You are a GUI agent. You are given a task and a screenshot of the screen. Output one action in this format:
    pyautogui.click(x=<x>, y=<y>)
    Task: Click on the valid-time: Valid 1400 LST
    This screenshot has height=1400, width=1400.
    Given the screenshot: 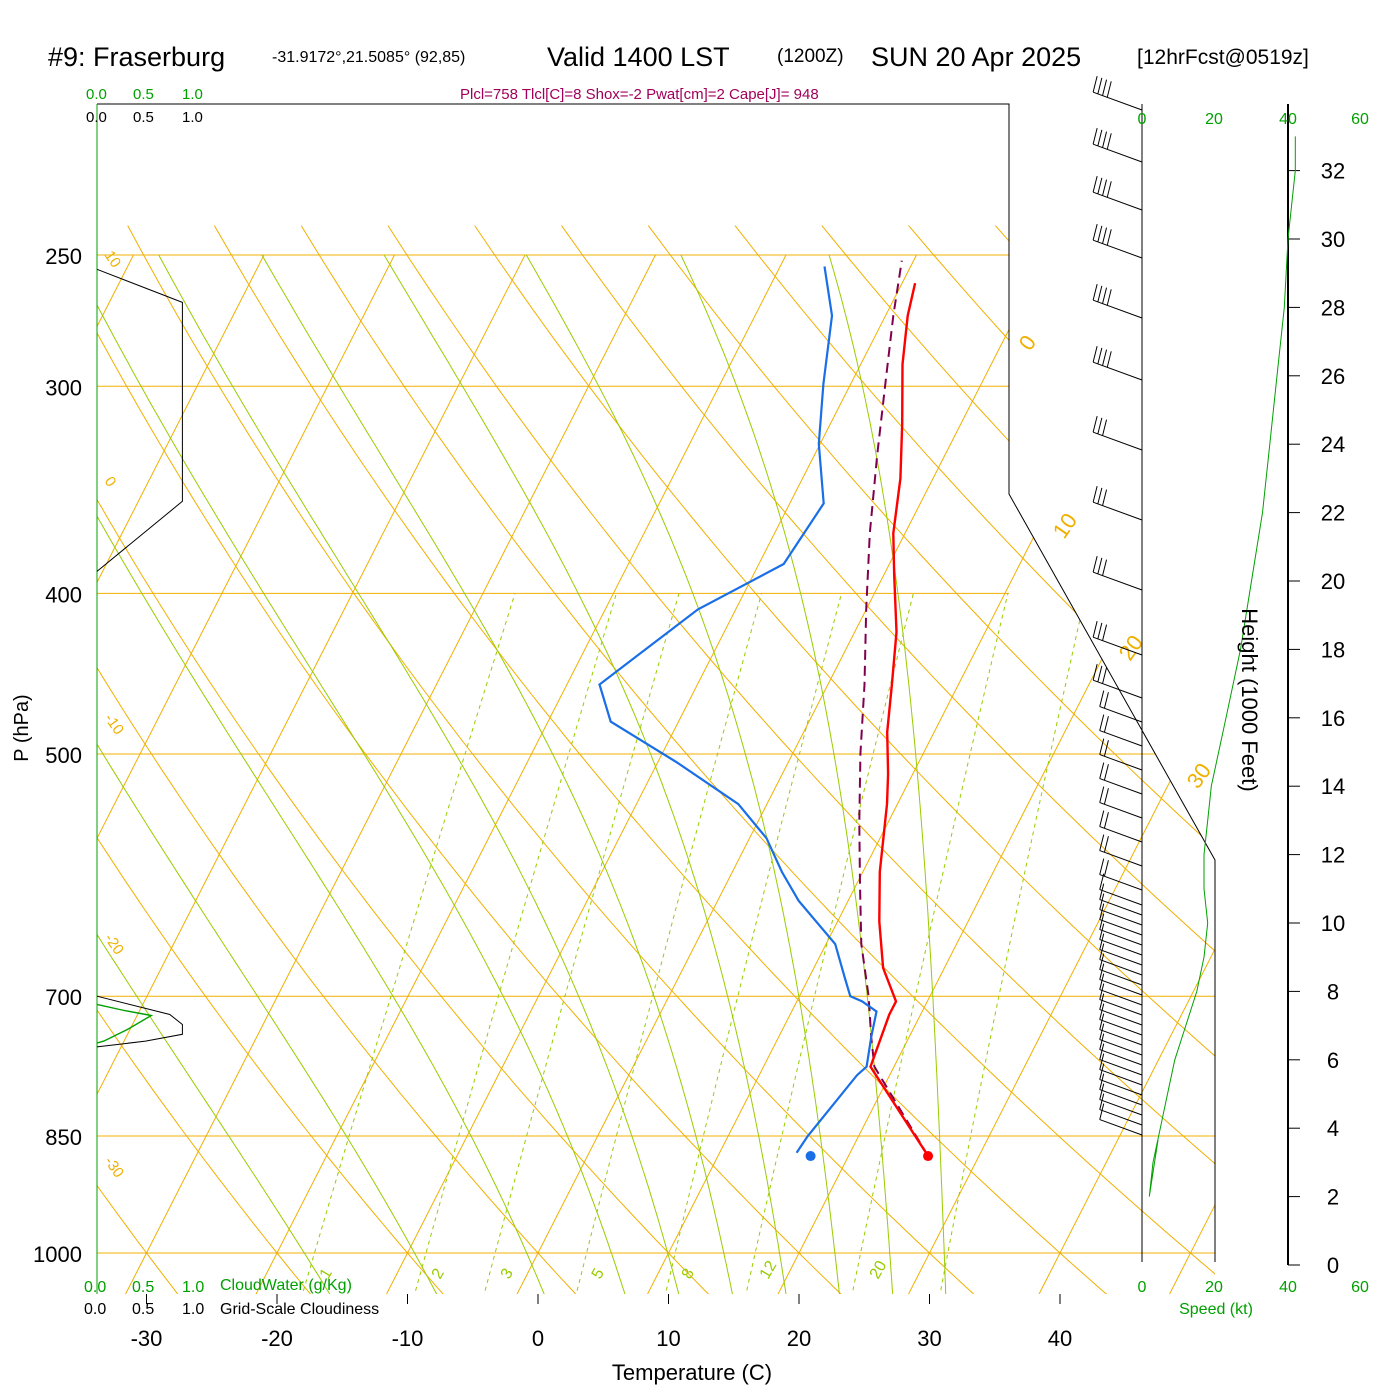 What is the action you would take?
    pyautogui.click(x=638, y=57)
    